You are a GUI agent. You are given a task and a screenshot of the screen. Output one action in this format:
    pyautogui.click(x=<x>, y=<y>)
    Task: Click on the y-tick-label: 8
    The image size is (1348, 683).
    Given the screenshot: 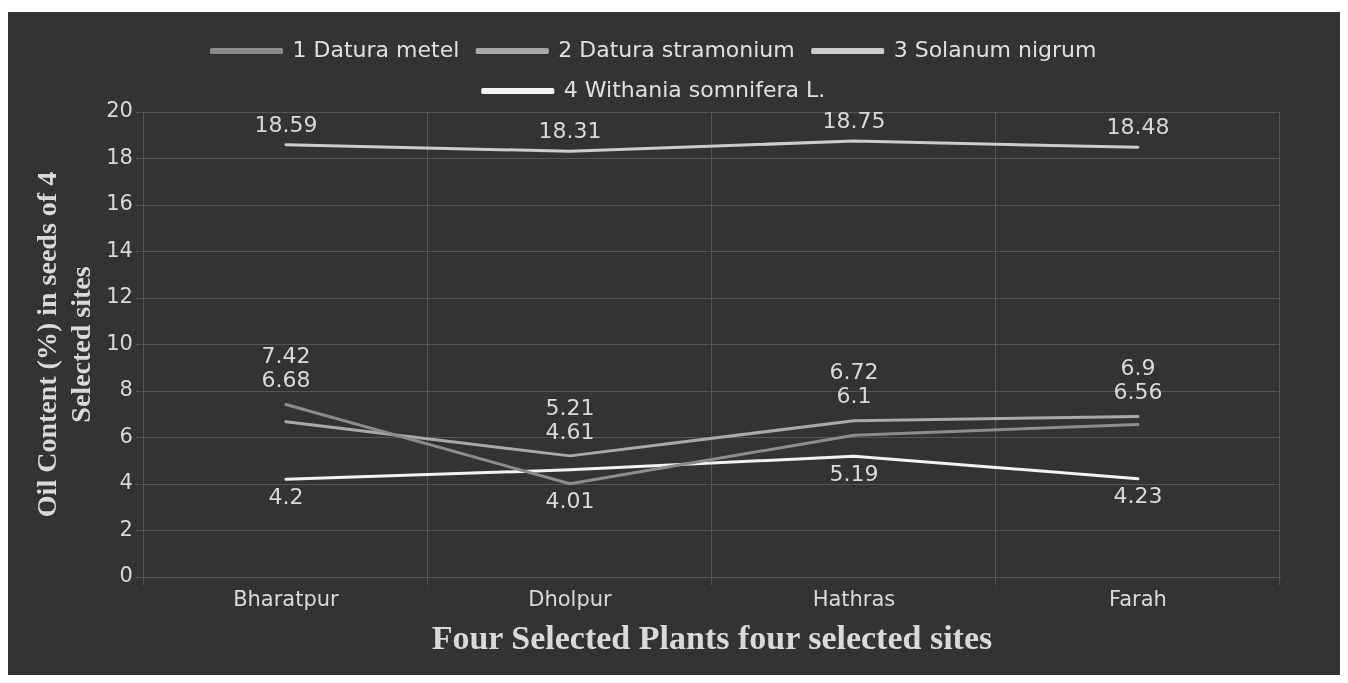 What is the action you would take?
    pyautogui.click(x=126, y=389)
    